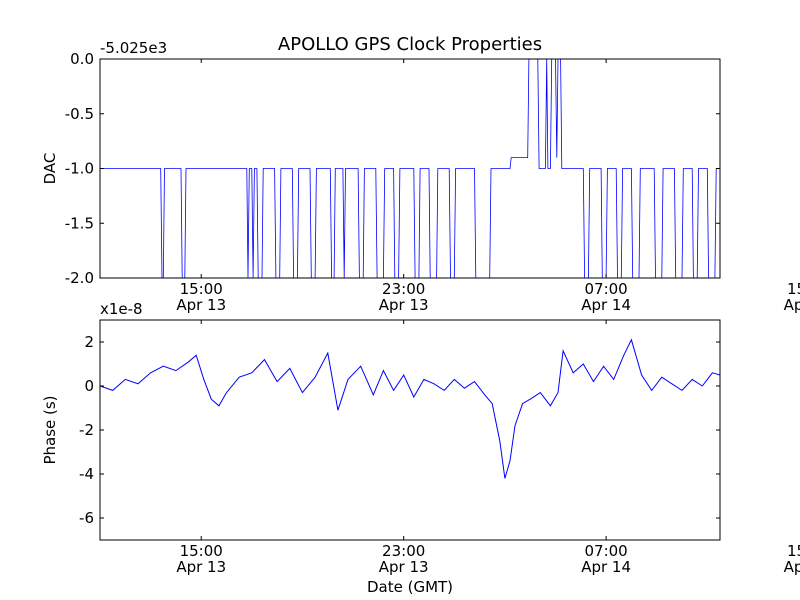 The width and height of the screenshot is (800, 600). I want to click on y-axis-label: DAC, so click(50, 169).